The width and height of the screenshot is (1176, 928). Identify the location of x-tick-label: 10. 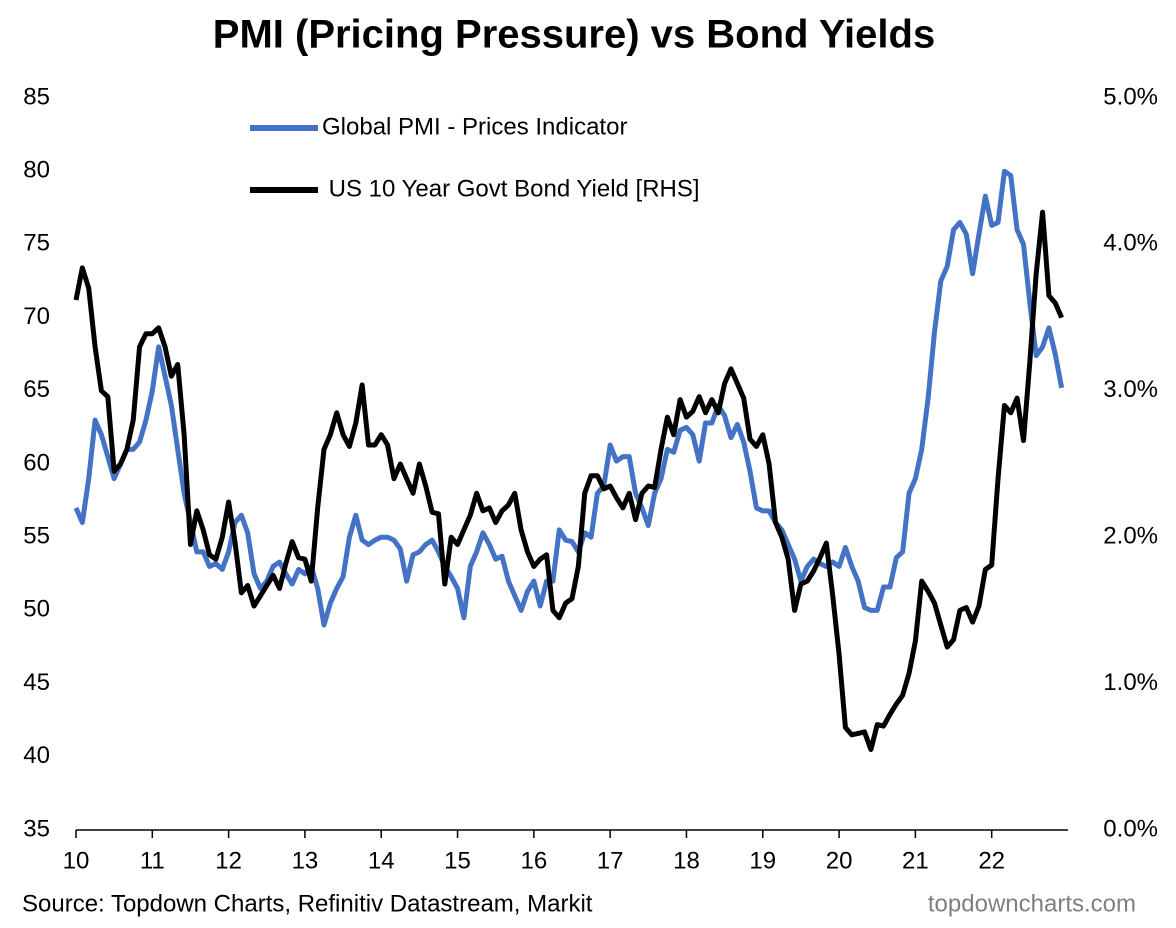
(76, 860).